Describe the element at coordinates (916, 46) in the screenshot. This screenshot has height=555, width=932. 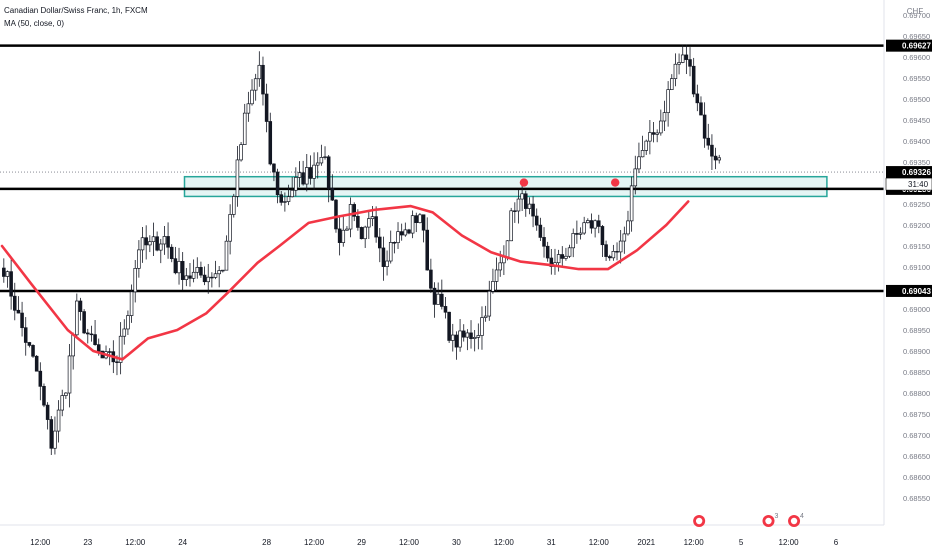
I see `level-price-label-text: 0.69627` at that location.